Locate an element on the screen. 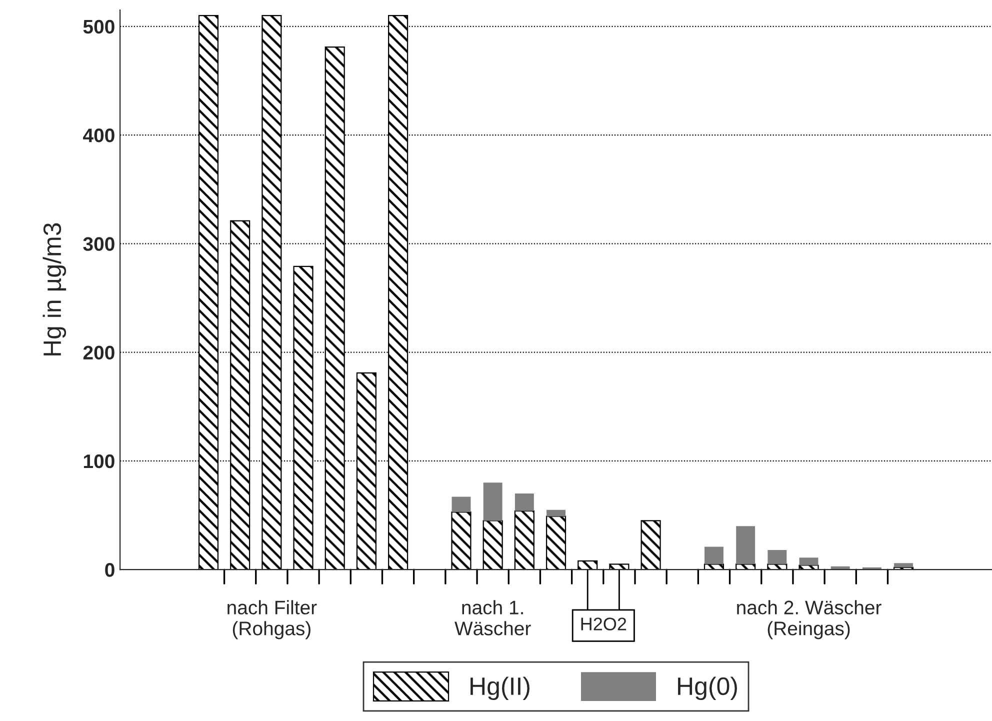 This screenshot has width=992, height=721. y-tick-label: 200 is located at coordinates (98, 353).